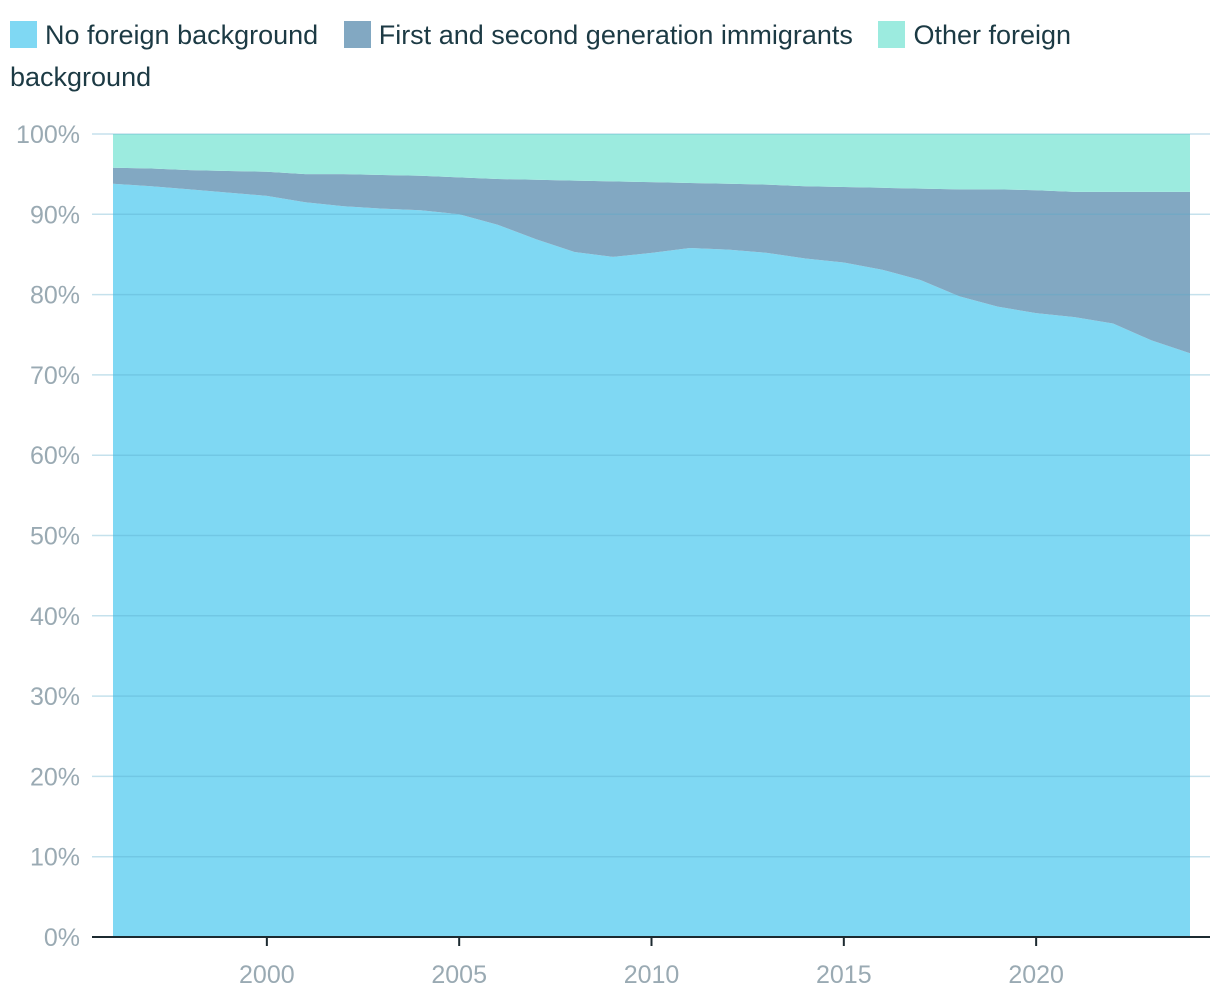  What do you see at coordinates (892, 34) in the screenshot?
I see `legend-swatch-other-foreign-background` at bounding box center [892, 34].